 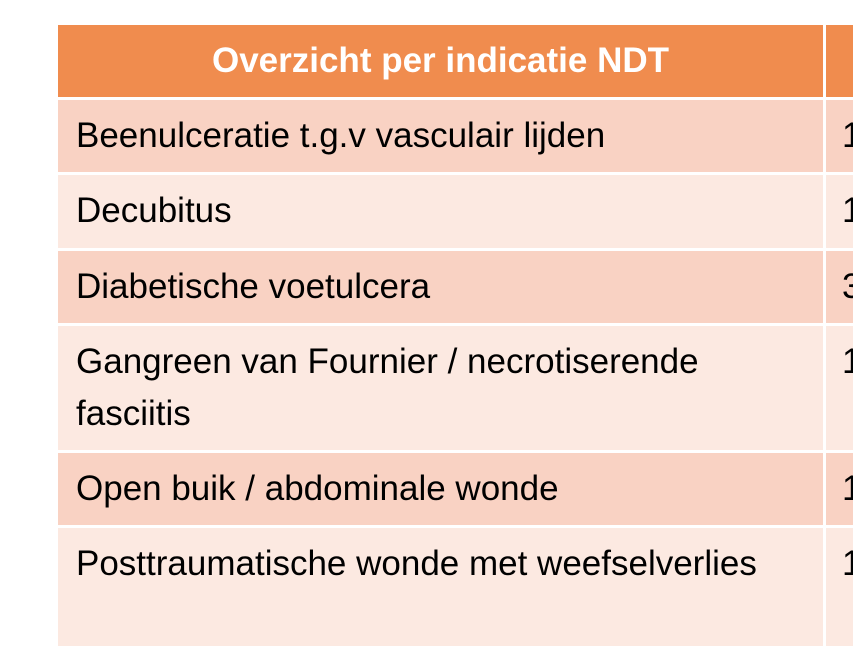 I want to click on table-cell: Beenulceratie t.g.v vasculair lijden, so click(x=440, y=136).